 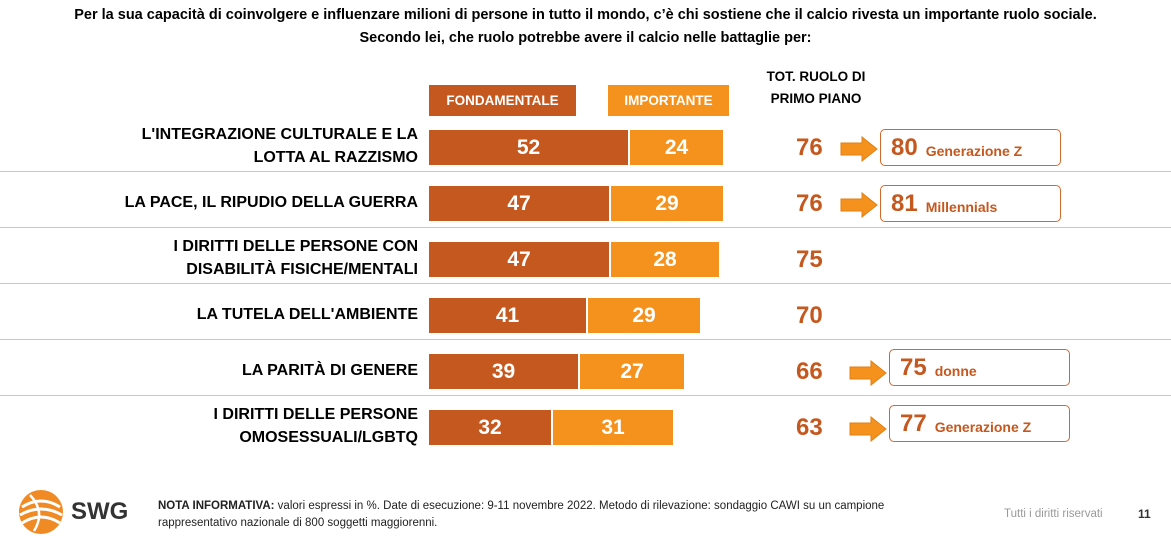 I want to click on category-label: LA PARITÀ DI GENERE, so click(x=238, y=370).